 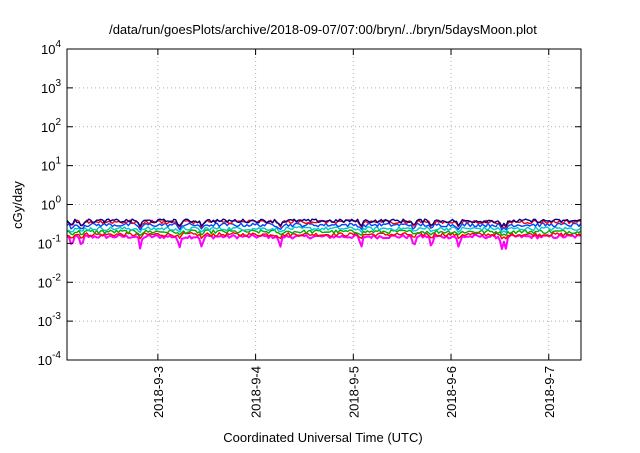 What do you see at coordinates (50, 320) in the screenshot?
I see `y-tick-label: 10⁻³` at bounding box center [50, 320].